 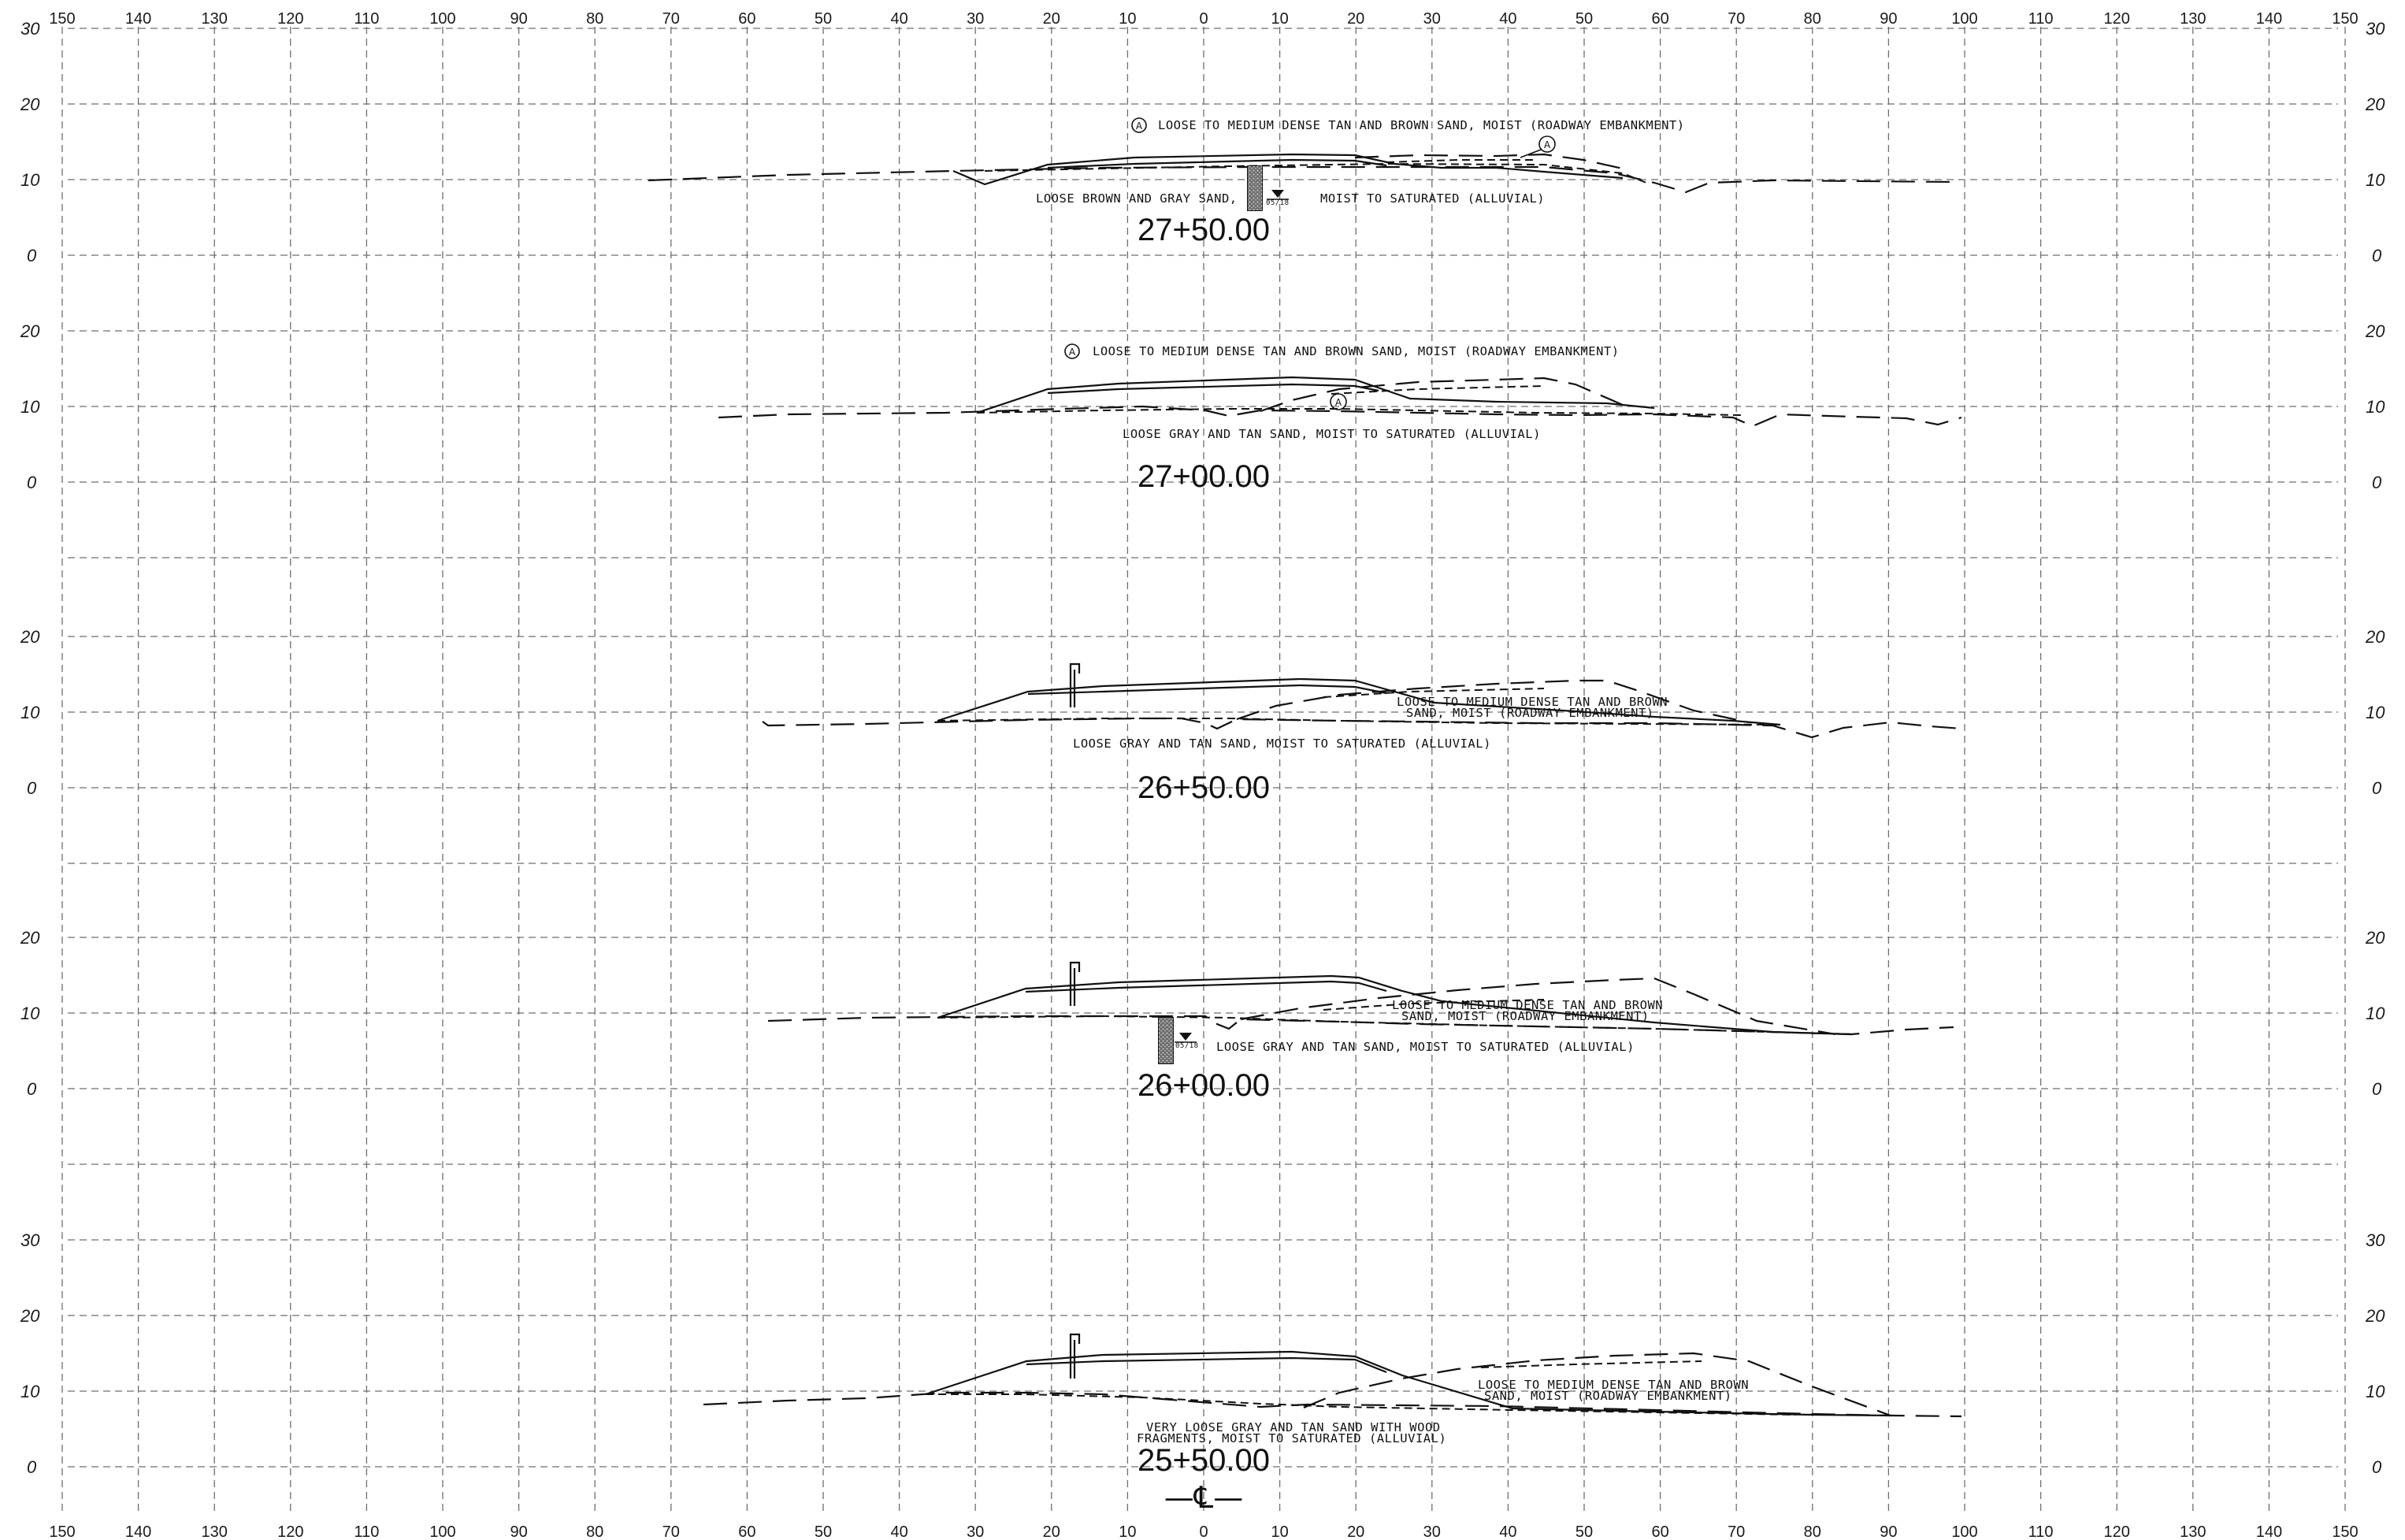 I want to click on alluvial-label-1: VERY LOOSE GRAY AND TAN SAND WITH WOOD, so click(x=1293, y=1427).